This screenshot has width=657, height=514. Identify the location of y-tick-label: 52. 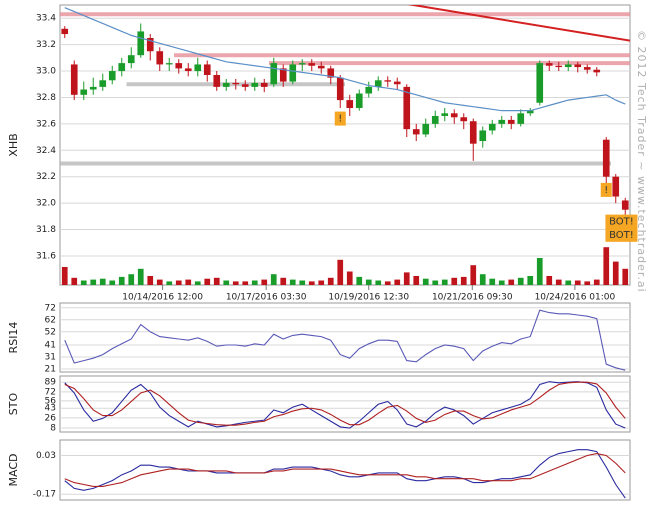
(50, 332).